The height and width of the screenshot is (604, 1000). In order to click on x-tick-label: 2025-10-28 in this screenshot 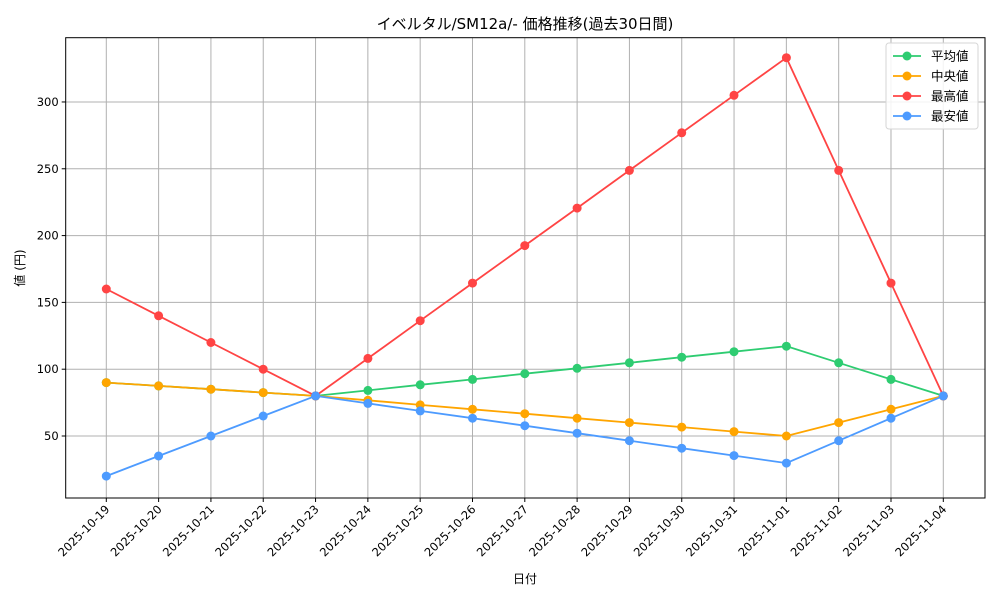, I will do `click(554, 530)`.